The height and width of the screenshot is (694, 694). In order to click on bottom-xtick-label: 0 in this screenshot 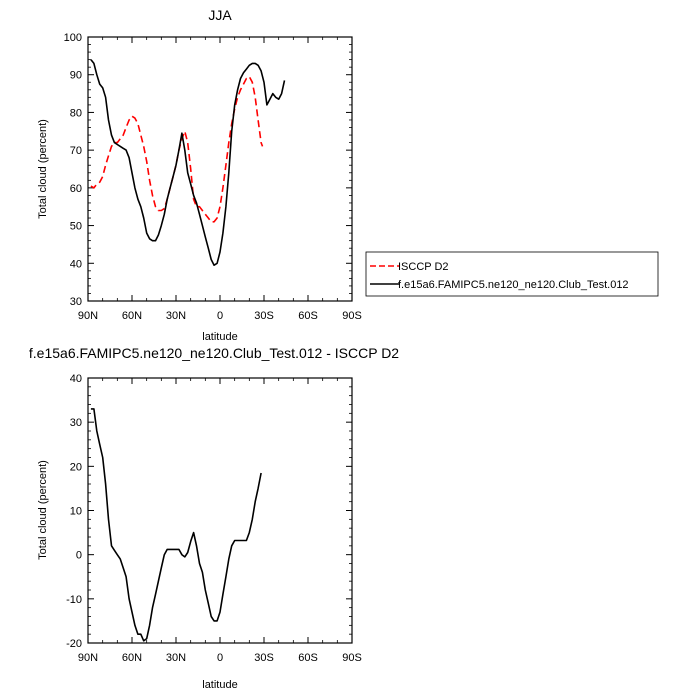, I will do `click(220, 658)`.